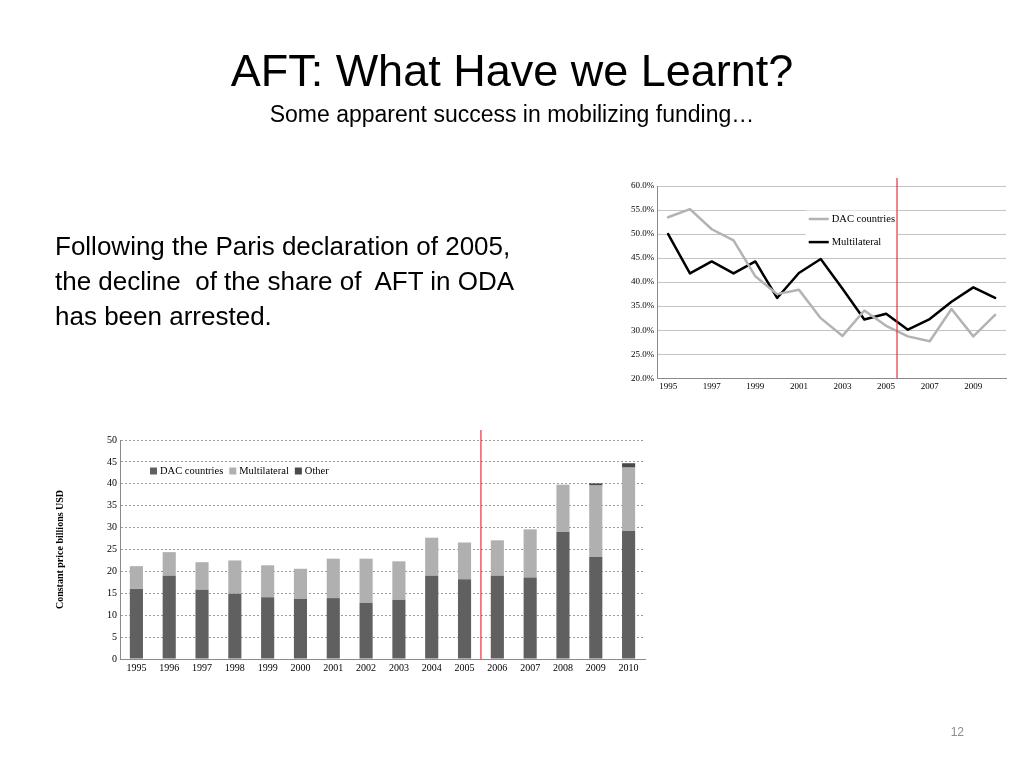  Describe the element at coordinates (169, 667) in the screenshot. I see `x-tick-label: 1996` at that location.